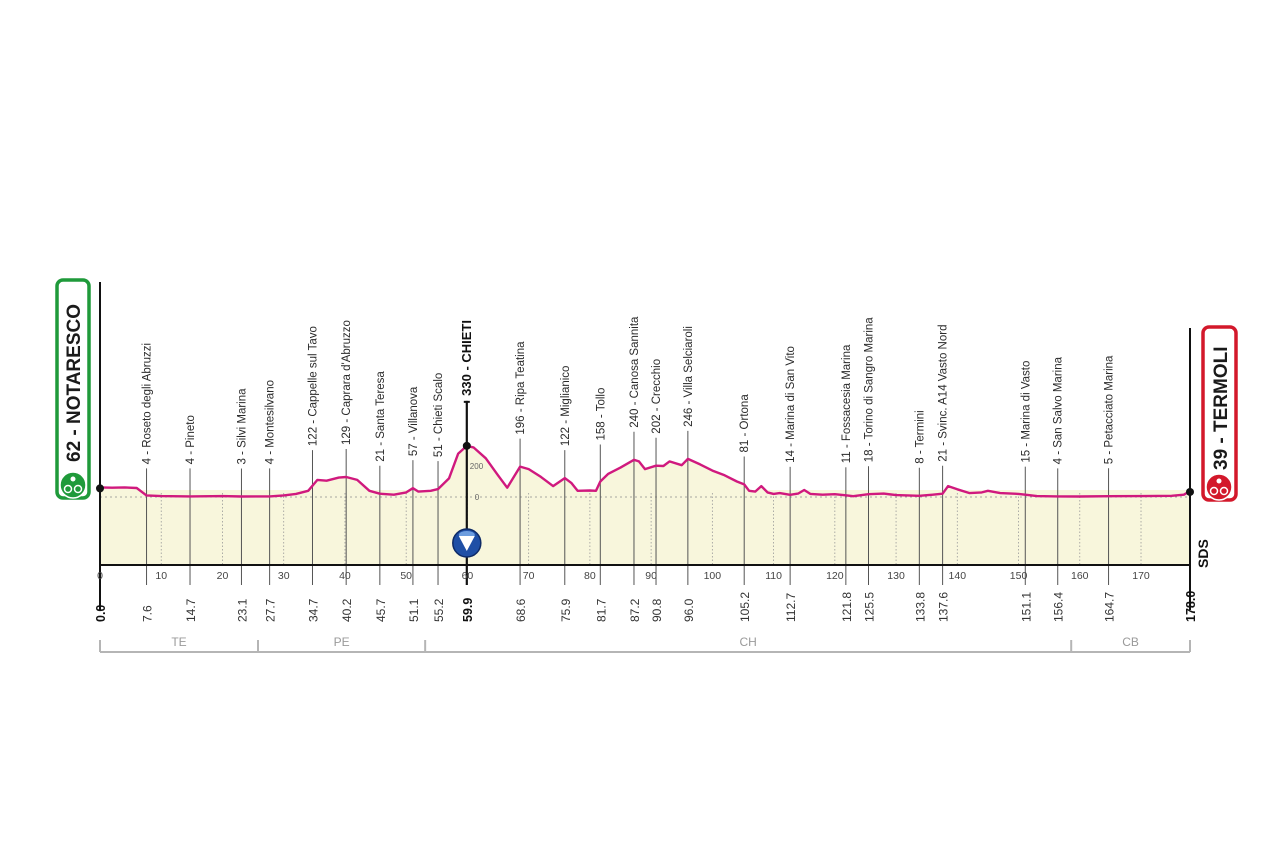  I want to click on waypoint-name: 246 - Villa Selciaroli, so click(689, 376).